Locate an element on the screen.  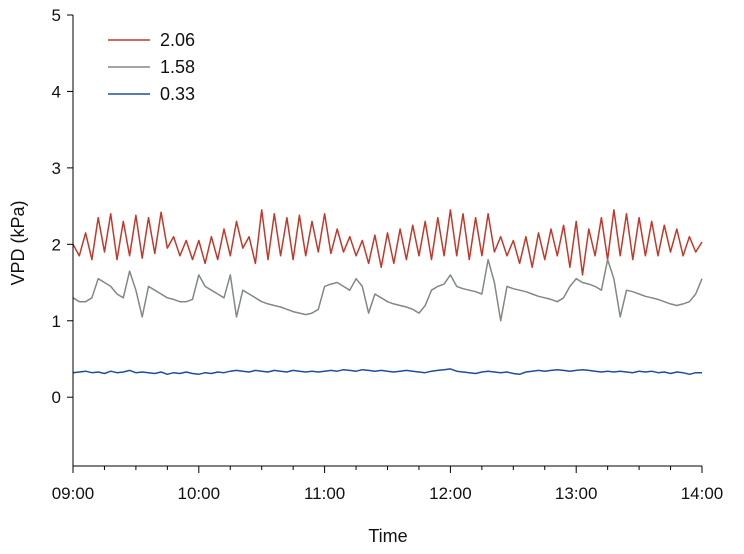
x-axis-label: Time is located at coordinates (387, 536).